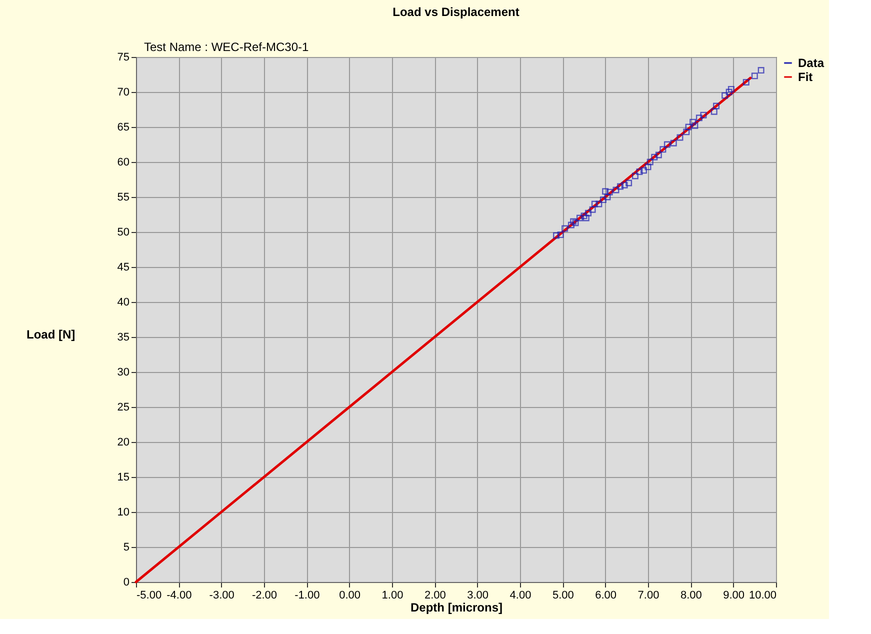 The image size is (871, 634). Describe the element at coordinates (123, 408) in the screenshot. I see `y-tick-label: 25` at that location.